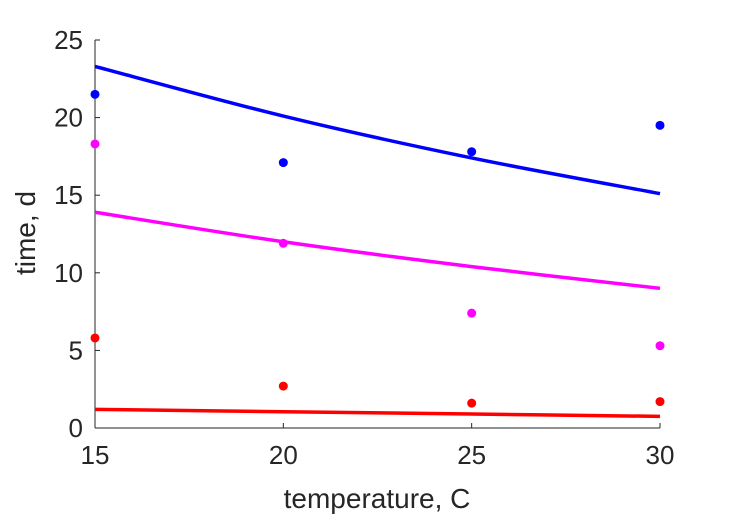 This screenshot has height=521, width=729. I want to click on y-axis-label: time, d, so click(25, 233).